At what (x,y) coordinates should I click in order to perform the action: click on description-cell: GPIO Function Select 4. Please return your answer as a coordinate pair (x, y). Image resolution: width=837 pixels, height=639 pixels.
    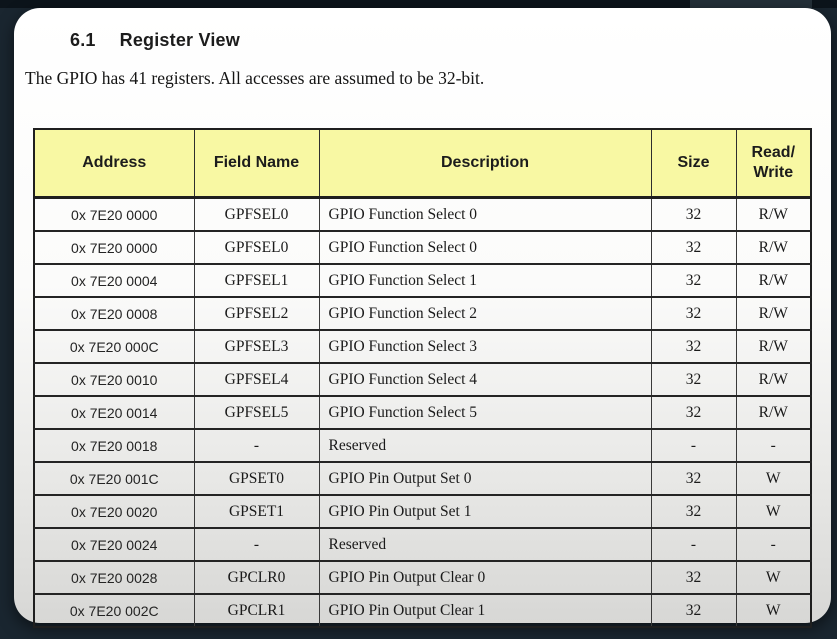
    Looking at the image, I should click on (485, 379).